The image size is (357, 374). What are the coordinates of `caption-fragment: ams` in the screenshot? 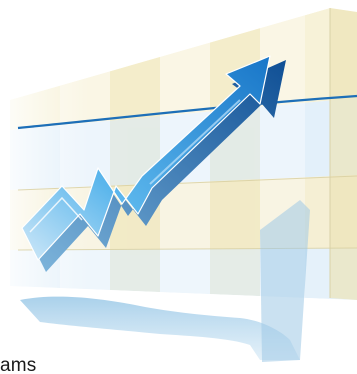 It's located at (18, 364).